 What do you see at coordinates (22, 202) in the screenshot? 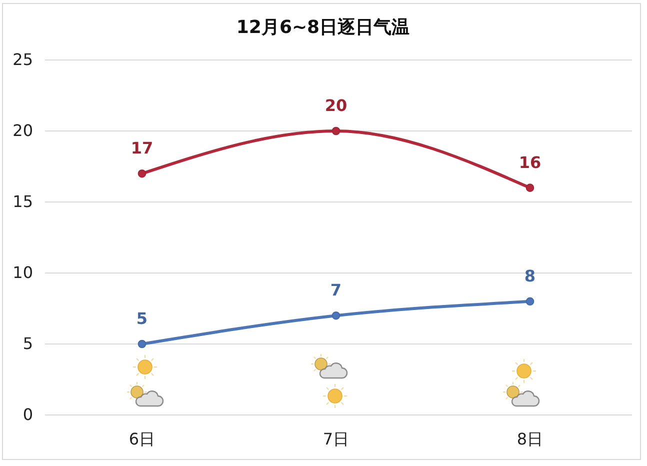
I see `y-tick-label: 15` at bounding box center [22, 202].